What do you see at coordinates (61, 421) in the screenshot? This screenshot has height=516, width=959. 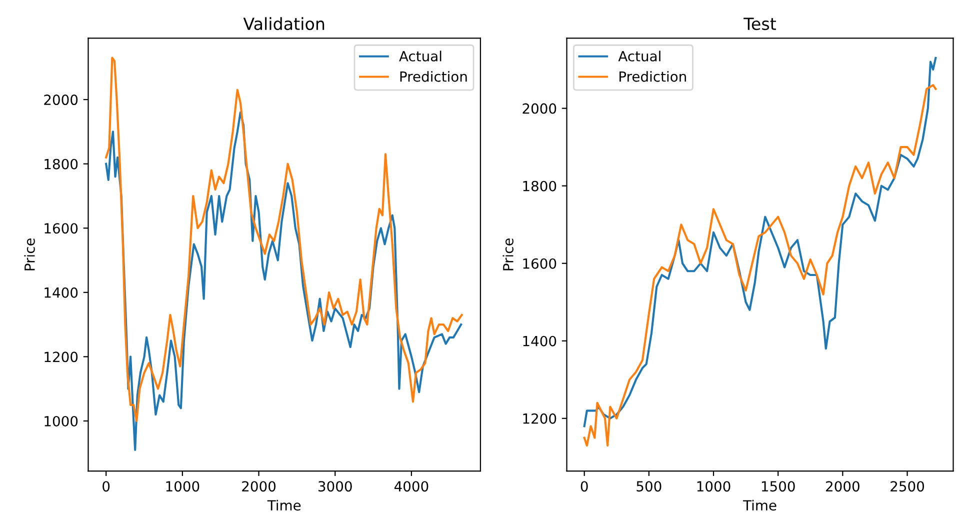 I see `y-tick-label: 1000` at bounding box center [61, 421].